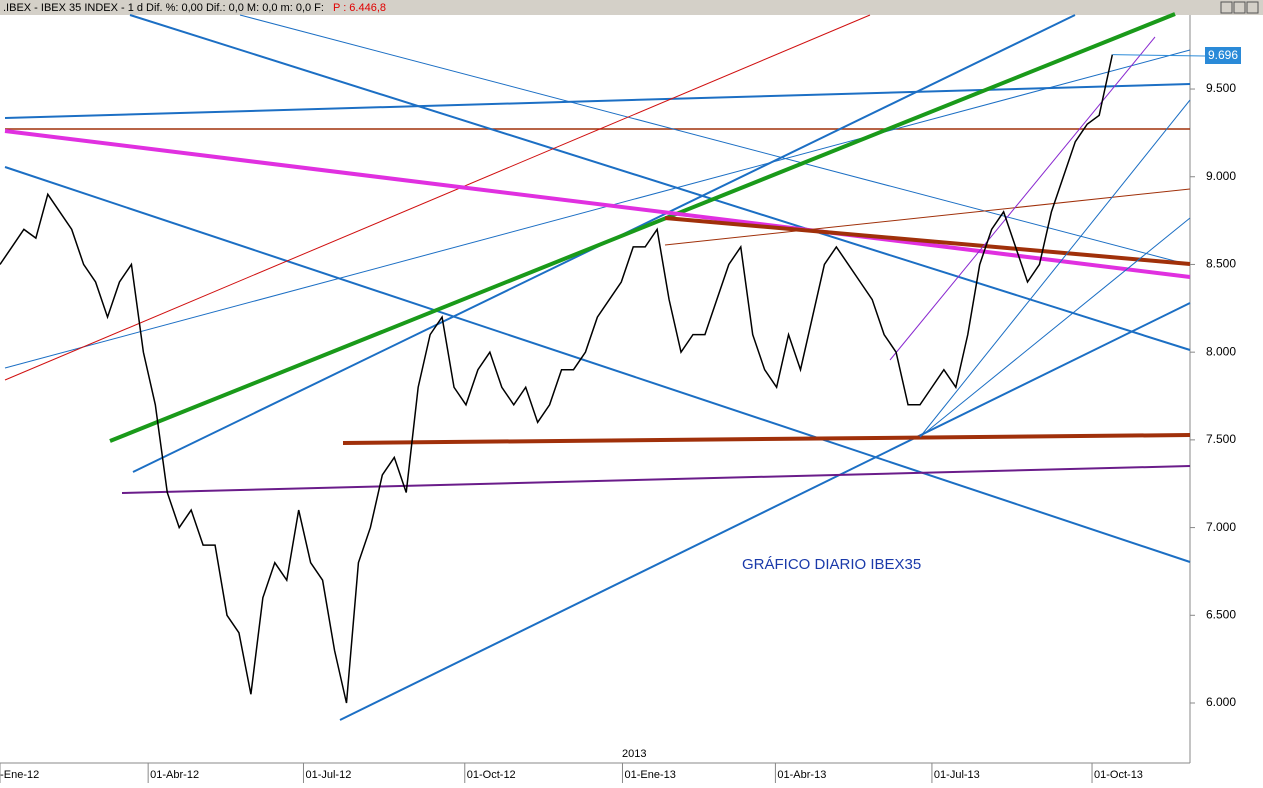  I want to click on y-tick-label: 7.500, so click(1221, 439).